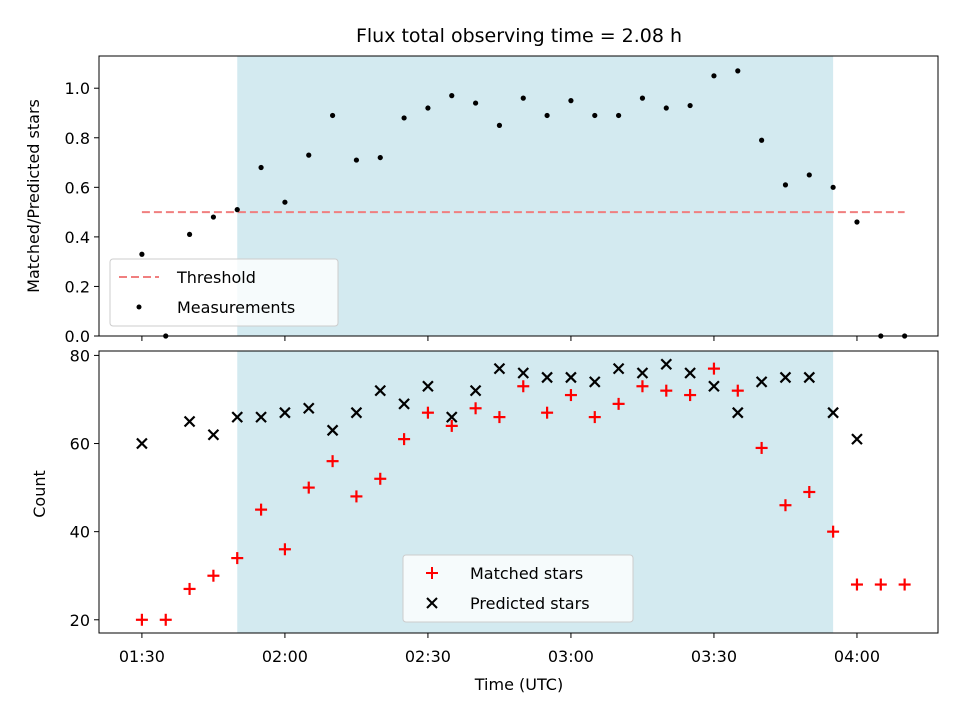 This screenshot has height=720, width=960. I want to click on top-y-tick-label: 0.2, so click(77, 286).